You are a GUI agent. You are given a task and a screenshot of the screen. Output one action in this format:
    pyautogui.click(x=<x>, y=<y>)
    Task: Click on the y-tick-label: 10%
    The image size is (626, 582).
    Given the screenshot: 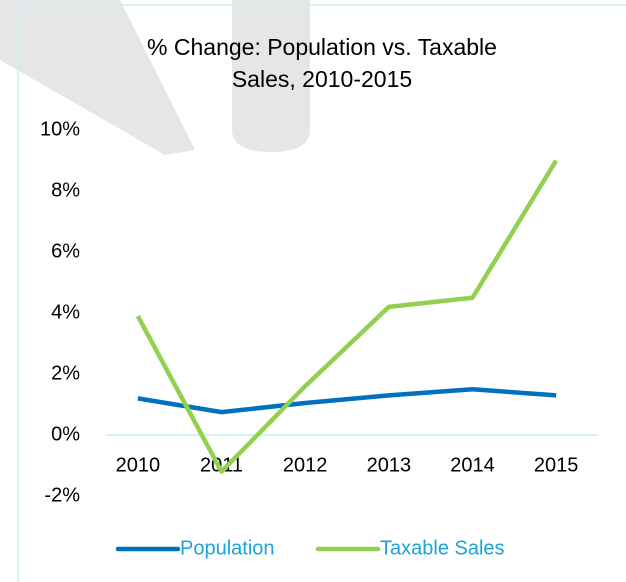 What is the action you would take?
    pyautogui.click(x=60, y=129)
    